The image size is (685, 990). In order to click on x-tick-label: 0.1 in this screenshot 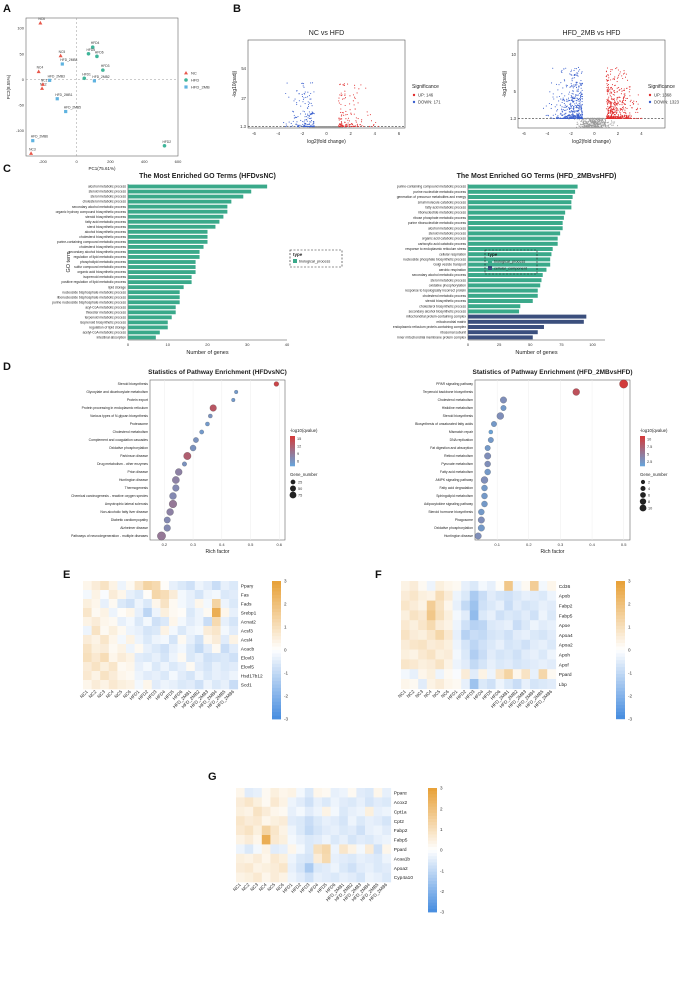, I will do `click(497, 544)`.